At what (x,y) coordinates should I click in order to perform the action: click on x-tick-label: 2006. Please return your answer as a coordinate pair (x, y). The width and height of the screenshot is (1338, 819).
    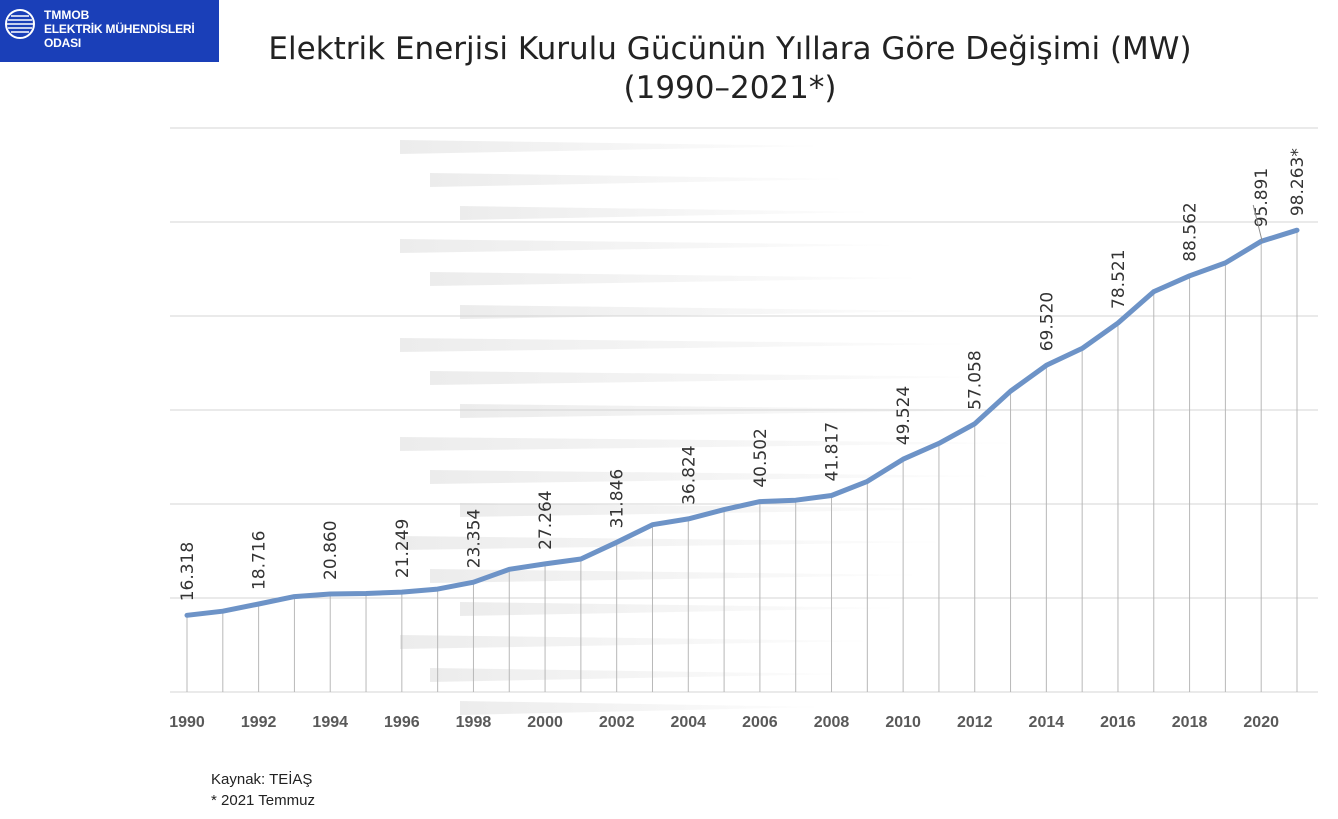
    Looking at the image, I should click on (760, 722).